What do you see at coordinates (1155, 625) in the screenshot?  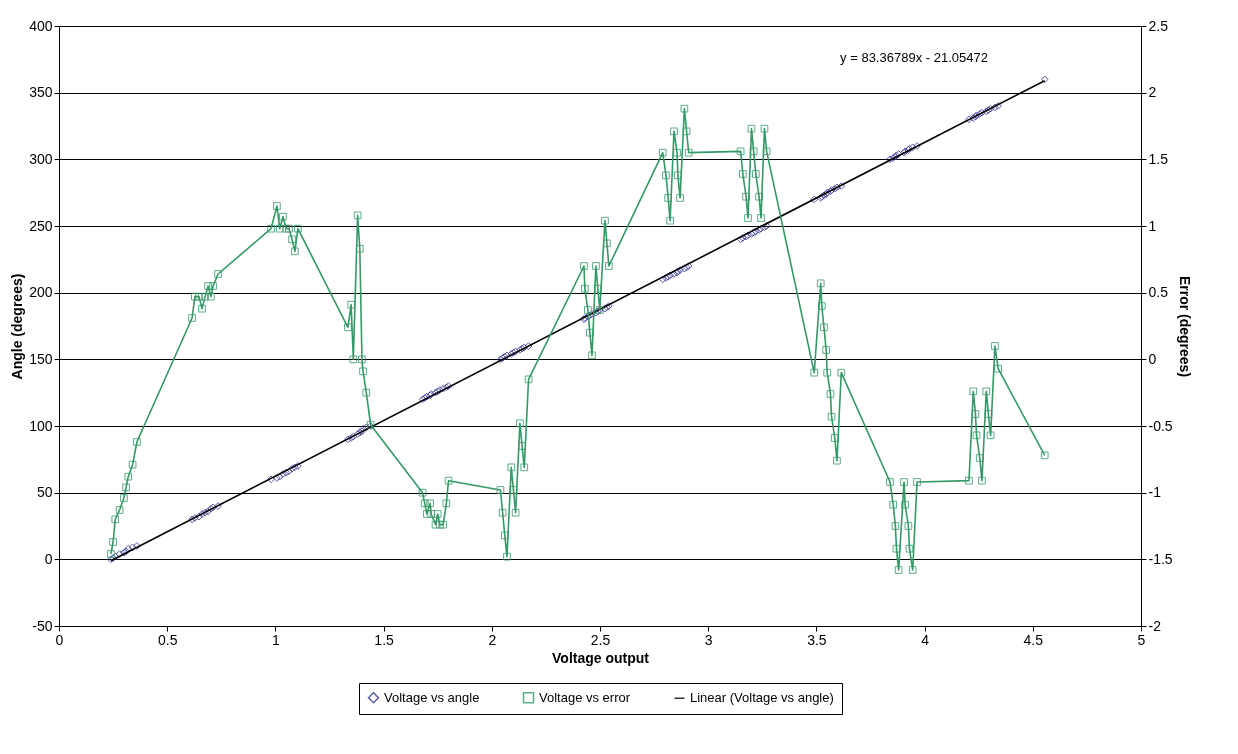 I see `y2-tick-label: -2` at bounding box center [1155, 625].